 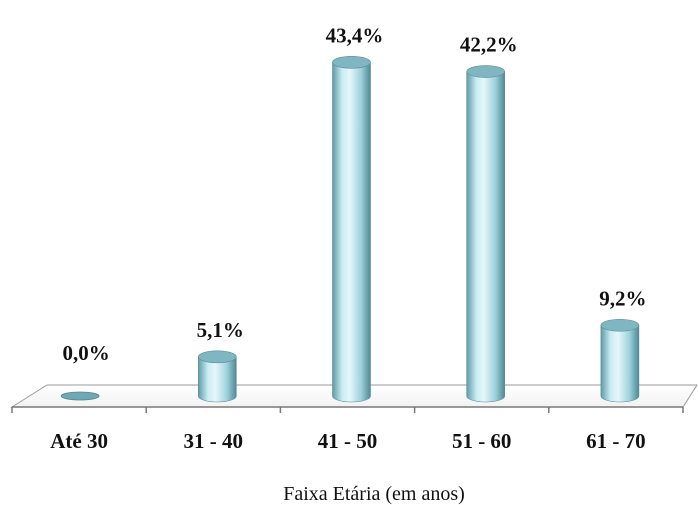 What do you see at coordinates (79, 441) in the screenshot?
I see `category-label: Até 30` at bounding box center [79, 441].